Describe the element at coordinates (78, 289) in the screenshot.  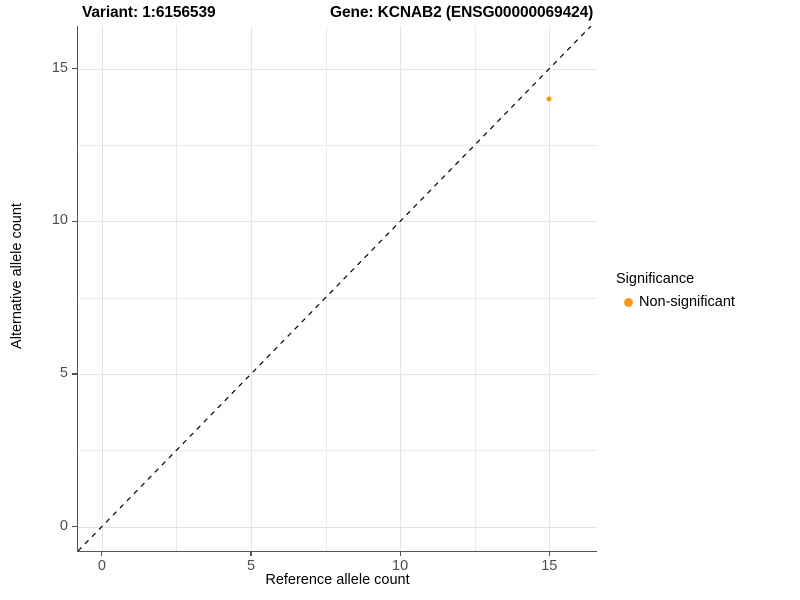
I see `y-axis-line` at that location.